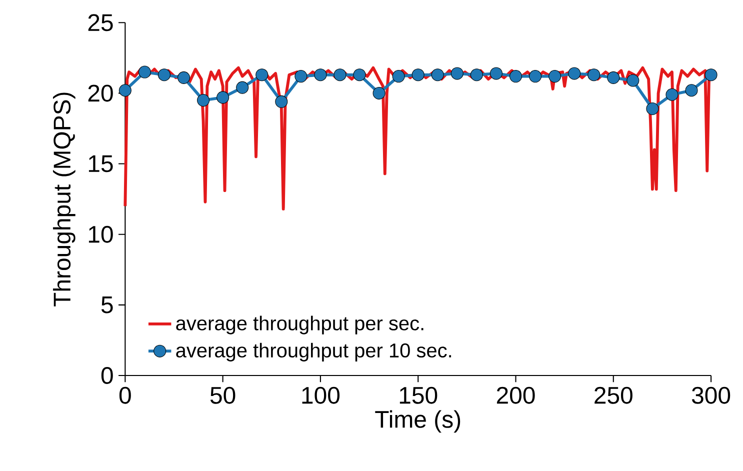 The width and height of the screenshot is (743, 471). What do you see at coordinates (711, 395) in the screenshot?
I see `x-tick-label: 300` at bounding box center [711, 395].